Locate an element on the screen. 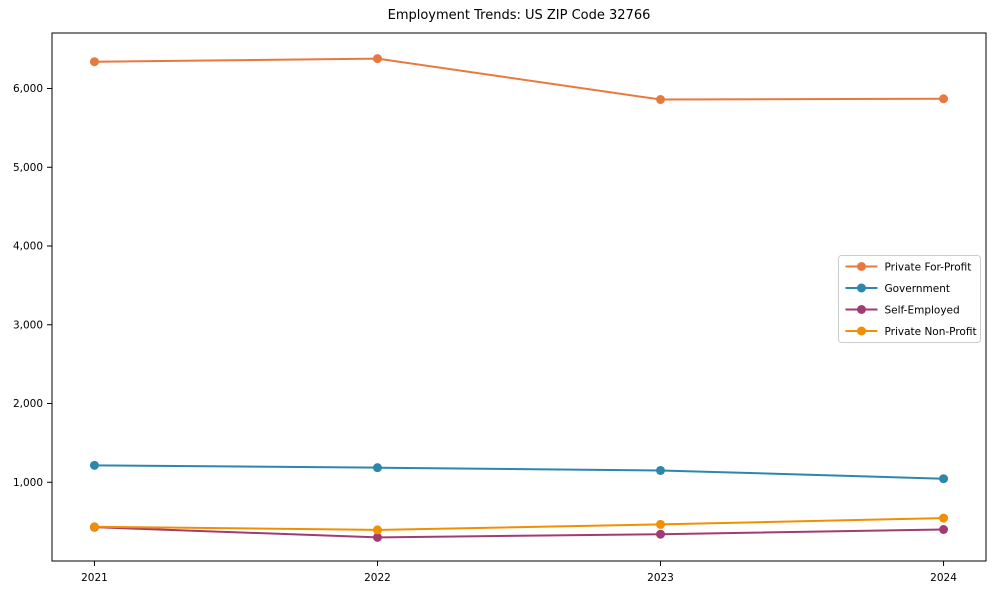 The height and width of the screenshot is (600, 1000). y-tick-label: 2,000 is located at coordinates (28, 404).